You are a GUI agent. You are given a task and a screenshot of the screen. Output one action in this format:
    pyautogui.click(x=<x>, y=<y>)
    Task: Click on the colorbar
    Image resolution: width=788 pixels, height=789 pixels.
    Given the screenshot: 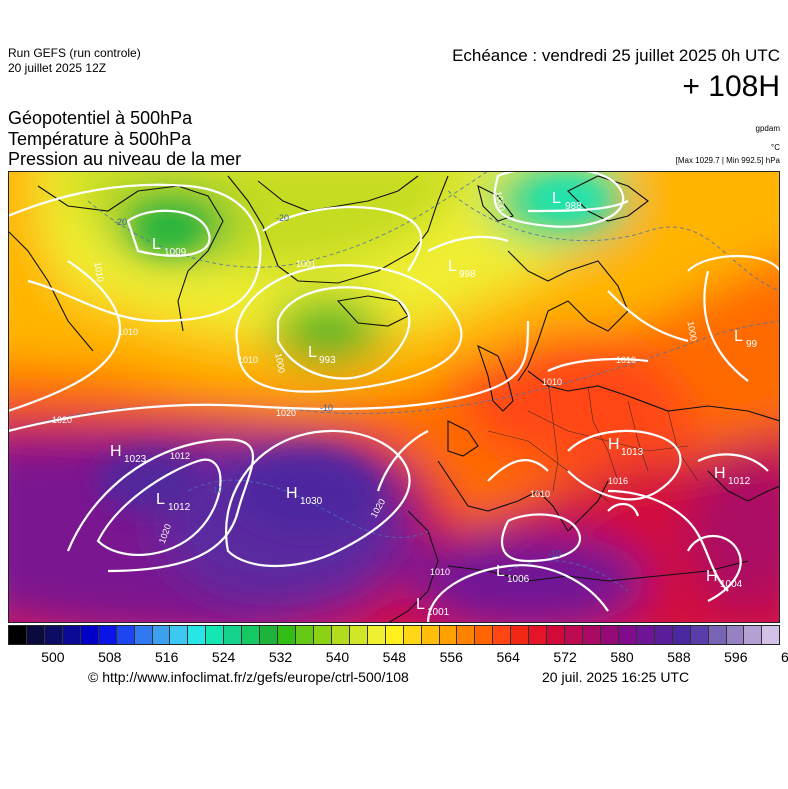 What is the action you would take?
    pyautogui.click(x=394, y=635)
    